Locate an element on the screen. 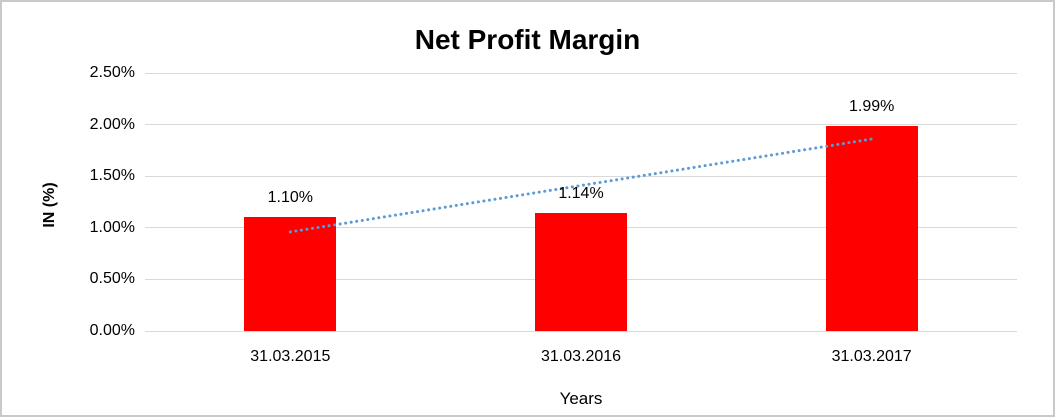 The width and height of the screenshot is (1055, 417). y-tick-label: 2.00% is located at coordinates (112, 124).